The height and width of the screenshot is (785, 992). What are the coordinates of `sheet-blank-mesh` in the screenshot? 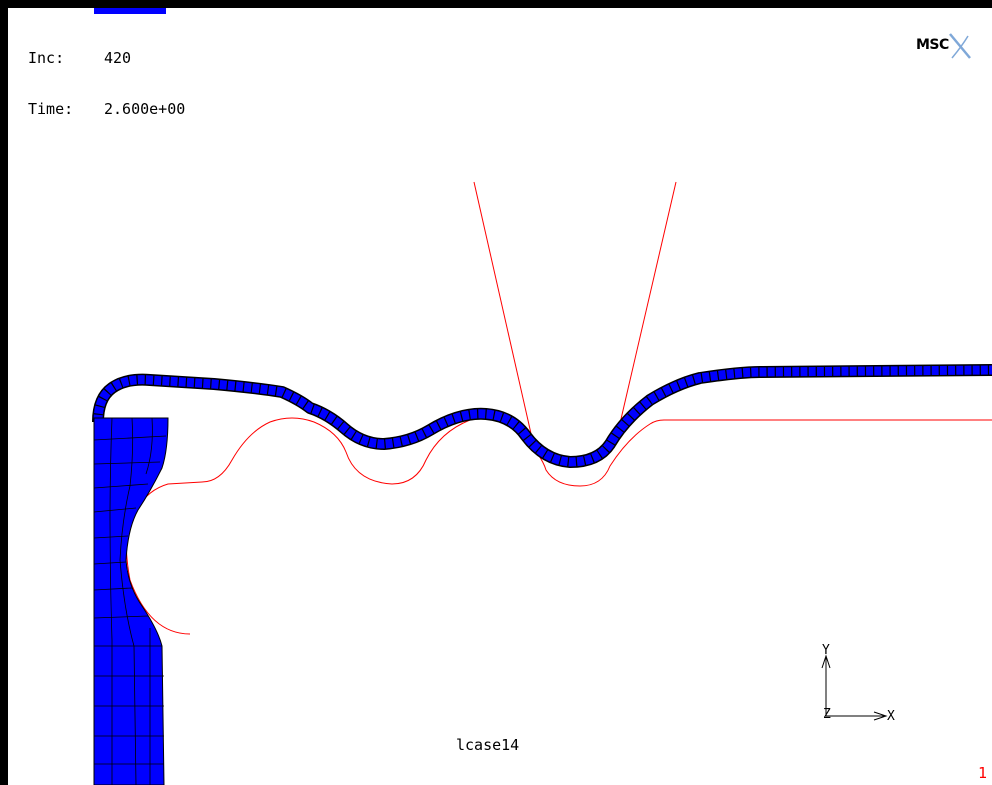 It's located at (542, 416).